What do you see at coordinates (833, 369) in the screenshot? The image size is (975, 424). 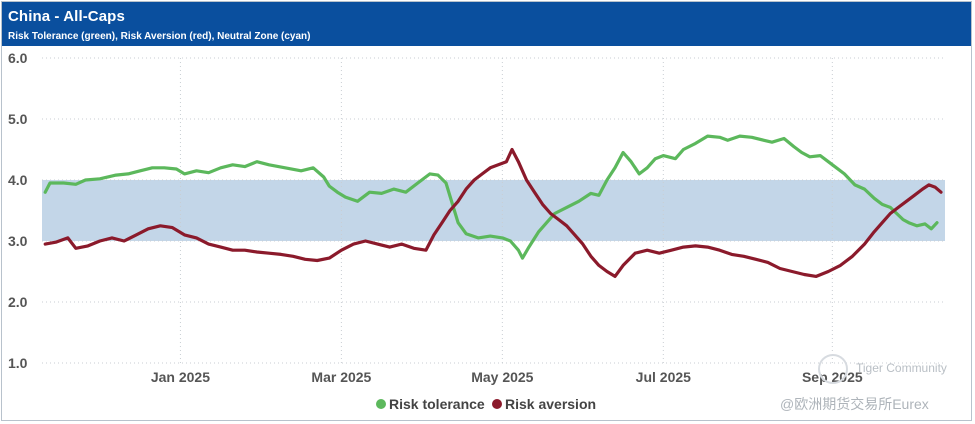 I see `tiger-logo-icon` at bounding box center [833, 369].